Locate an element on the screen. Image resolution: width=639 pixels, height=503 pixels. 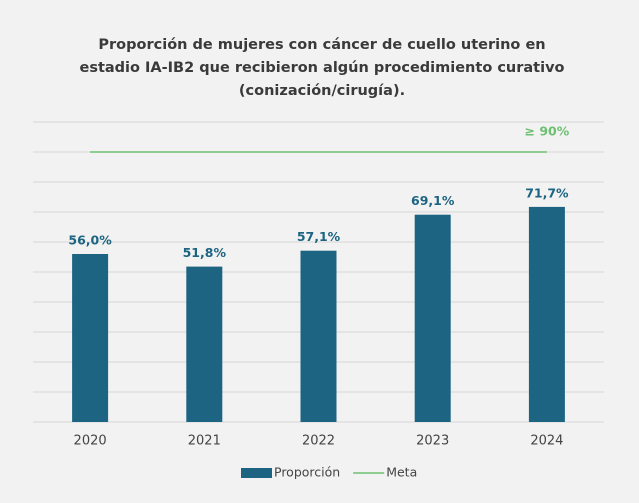
legend-swatch is located at coordinates (256, 473).